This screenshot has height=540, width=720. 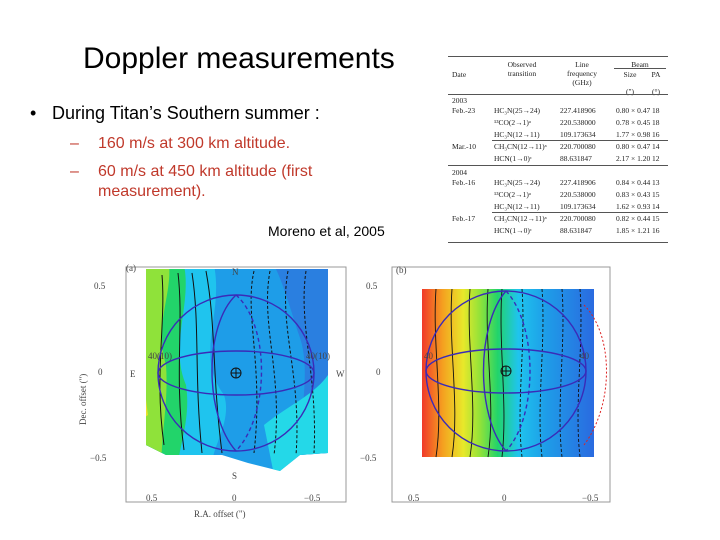 I want to click on citation: Moreno et al, 2005, so click(x=326, y=231).